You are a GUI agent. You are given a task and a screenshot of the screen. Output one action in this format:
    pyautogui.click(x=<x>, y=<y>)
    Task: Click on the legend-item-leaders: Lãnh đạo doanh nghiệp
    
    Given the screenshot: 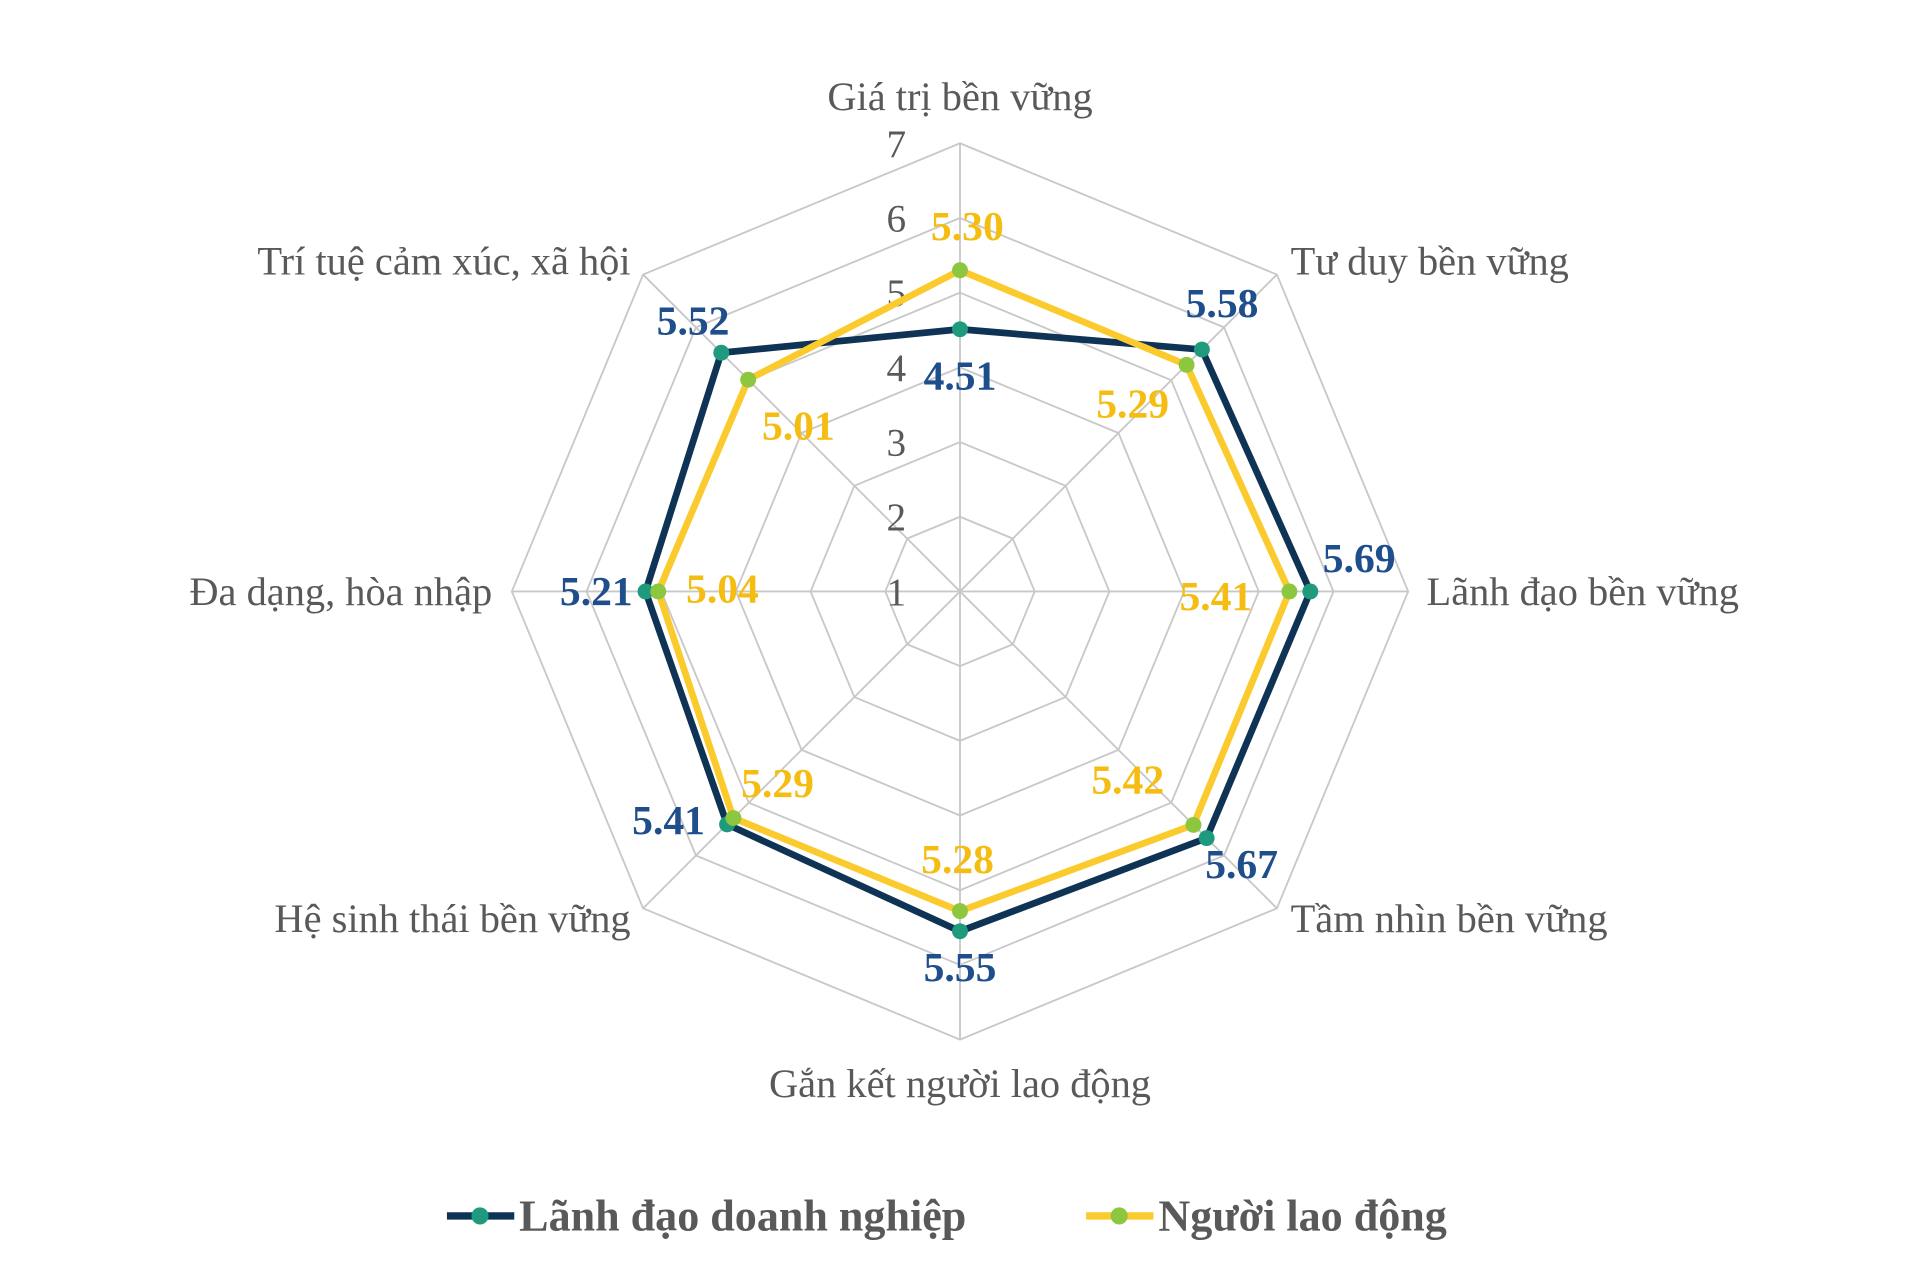 What is the action you would take?
    pyautogui.click(x=706, y=1216)
    